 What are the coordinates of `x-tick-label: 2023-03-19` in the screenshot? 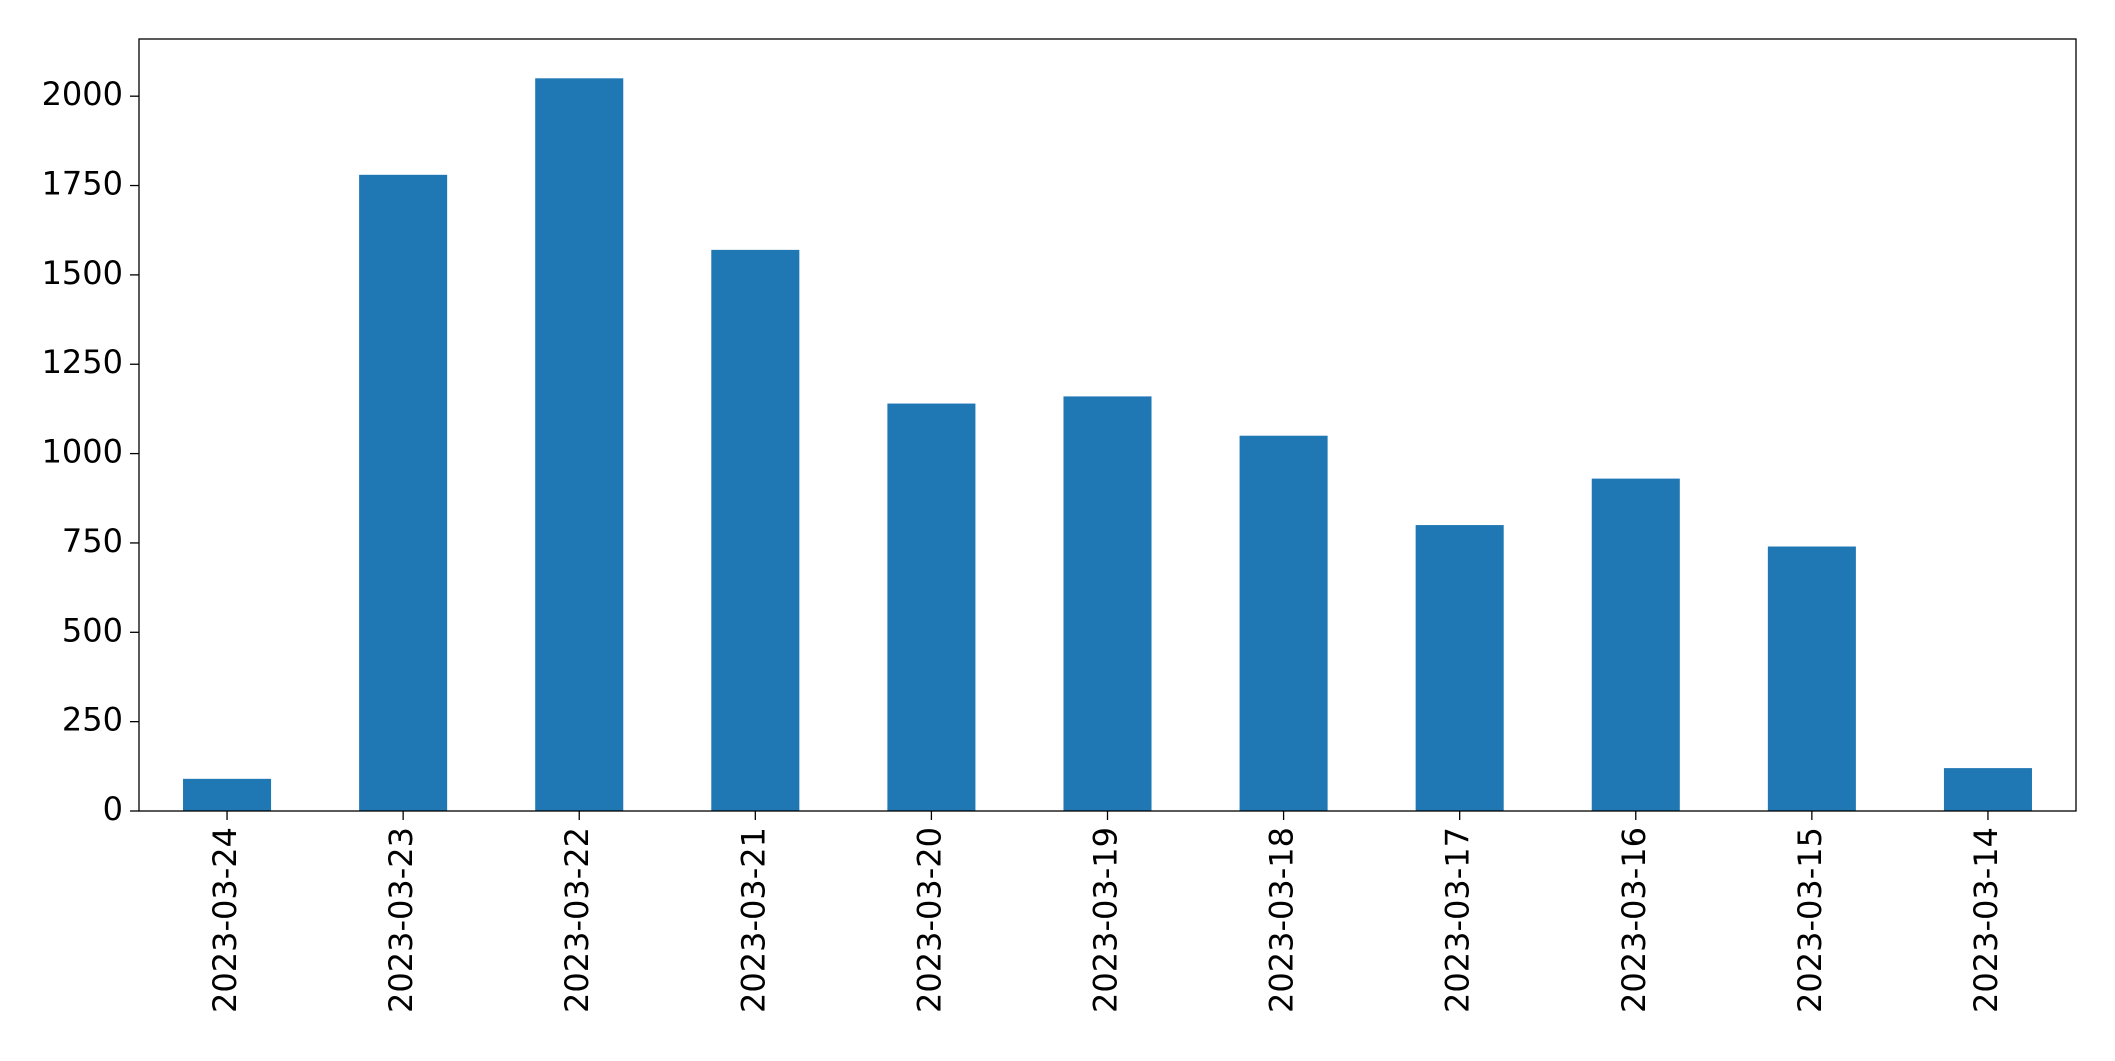 It's located at (1106, 920).